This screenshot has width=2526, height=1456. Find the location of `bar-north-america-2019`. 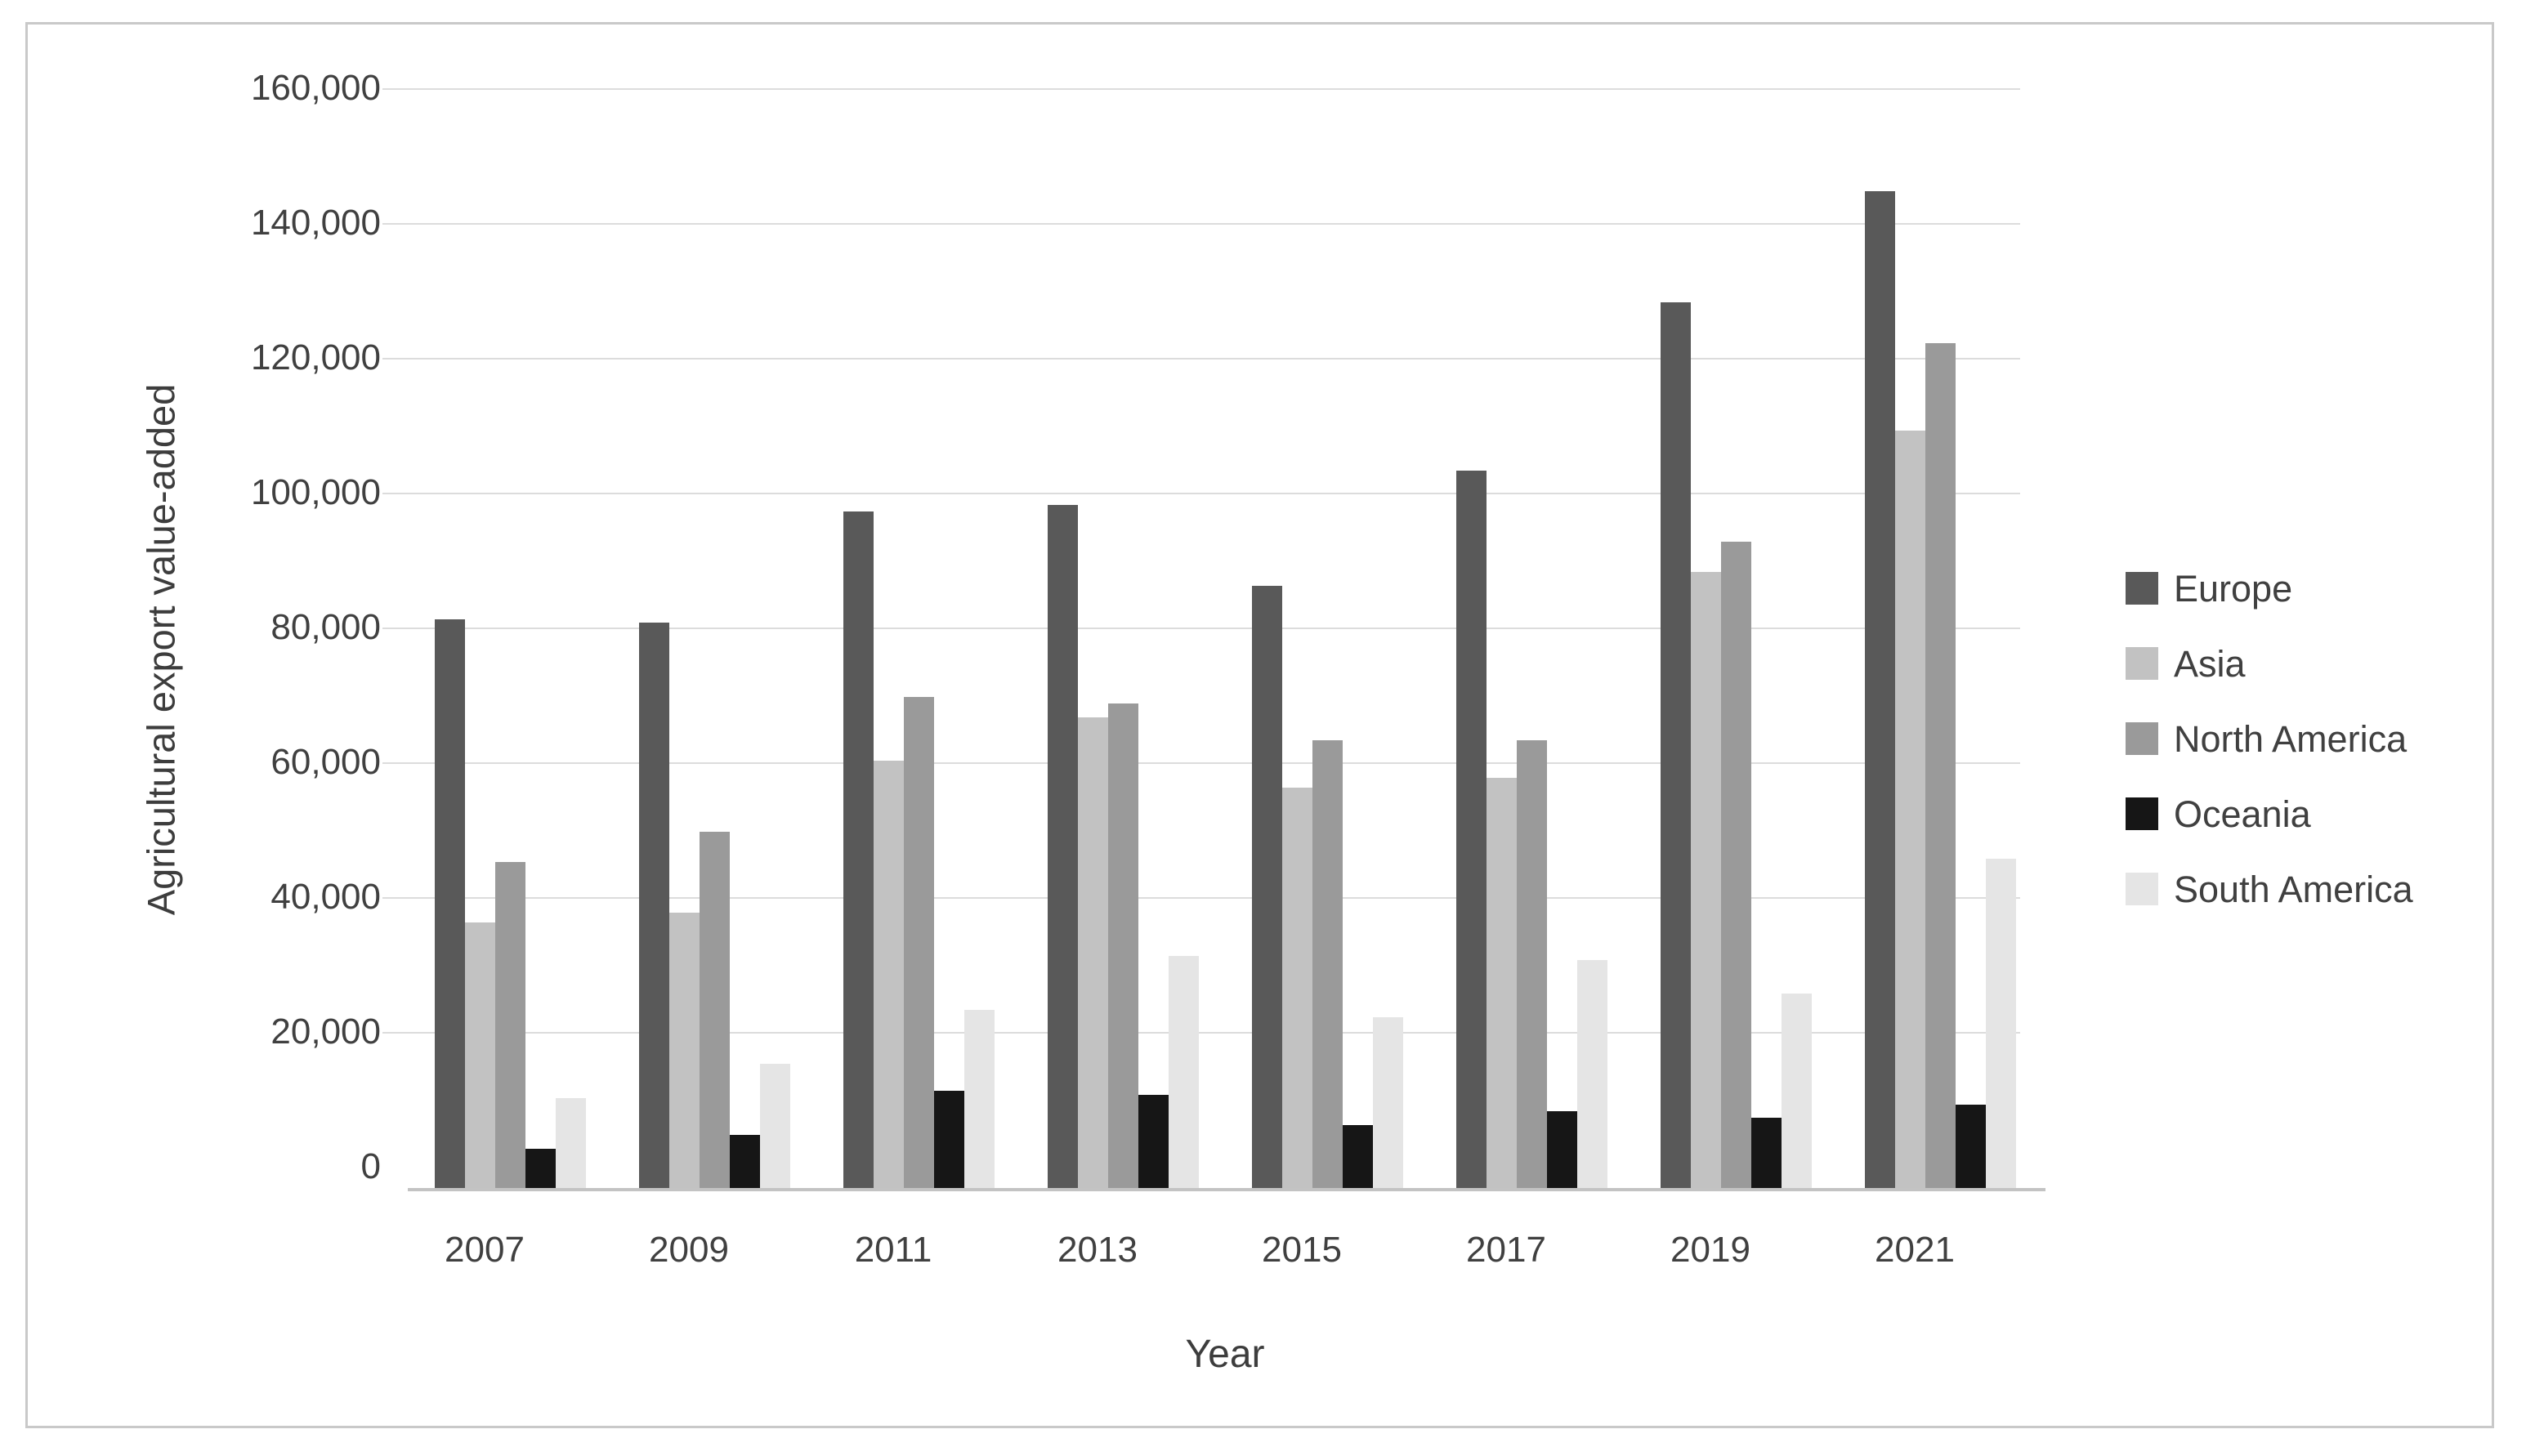

bar-north-america-2019 is located at coordinates (1736, 866).